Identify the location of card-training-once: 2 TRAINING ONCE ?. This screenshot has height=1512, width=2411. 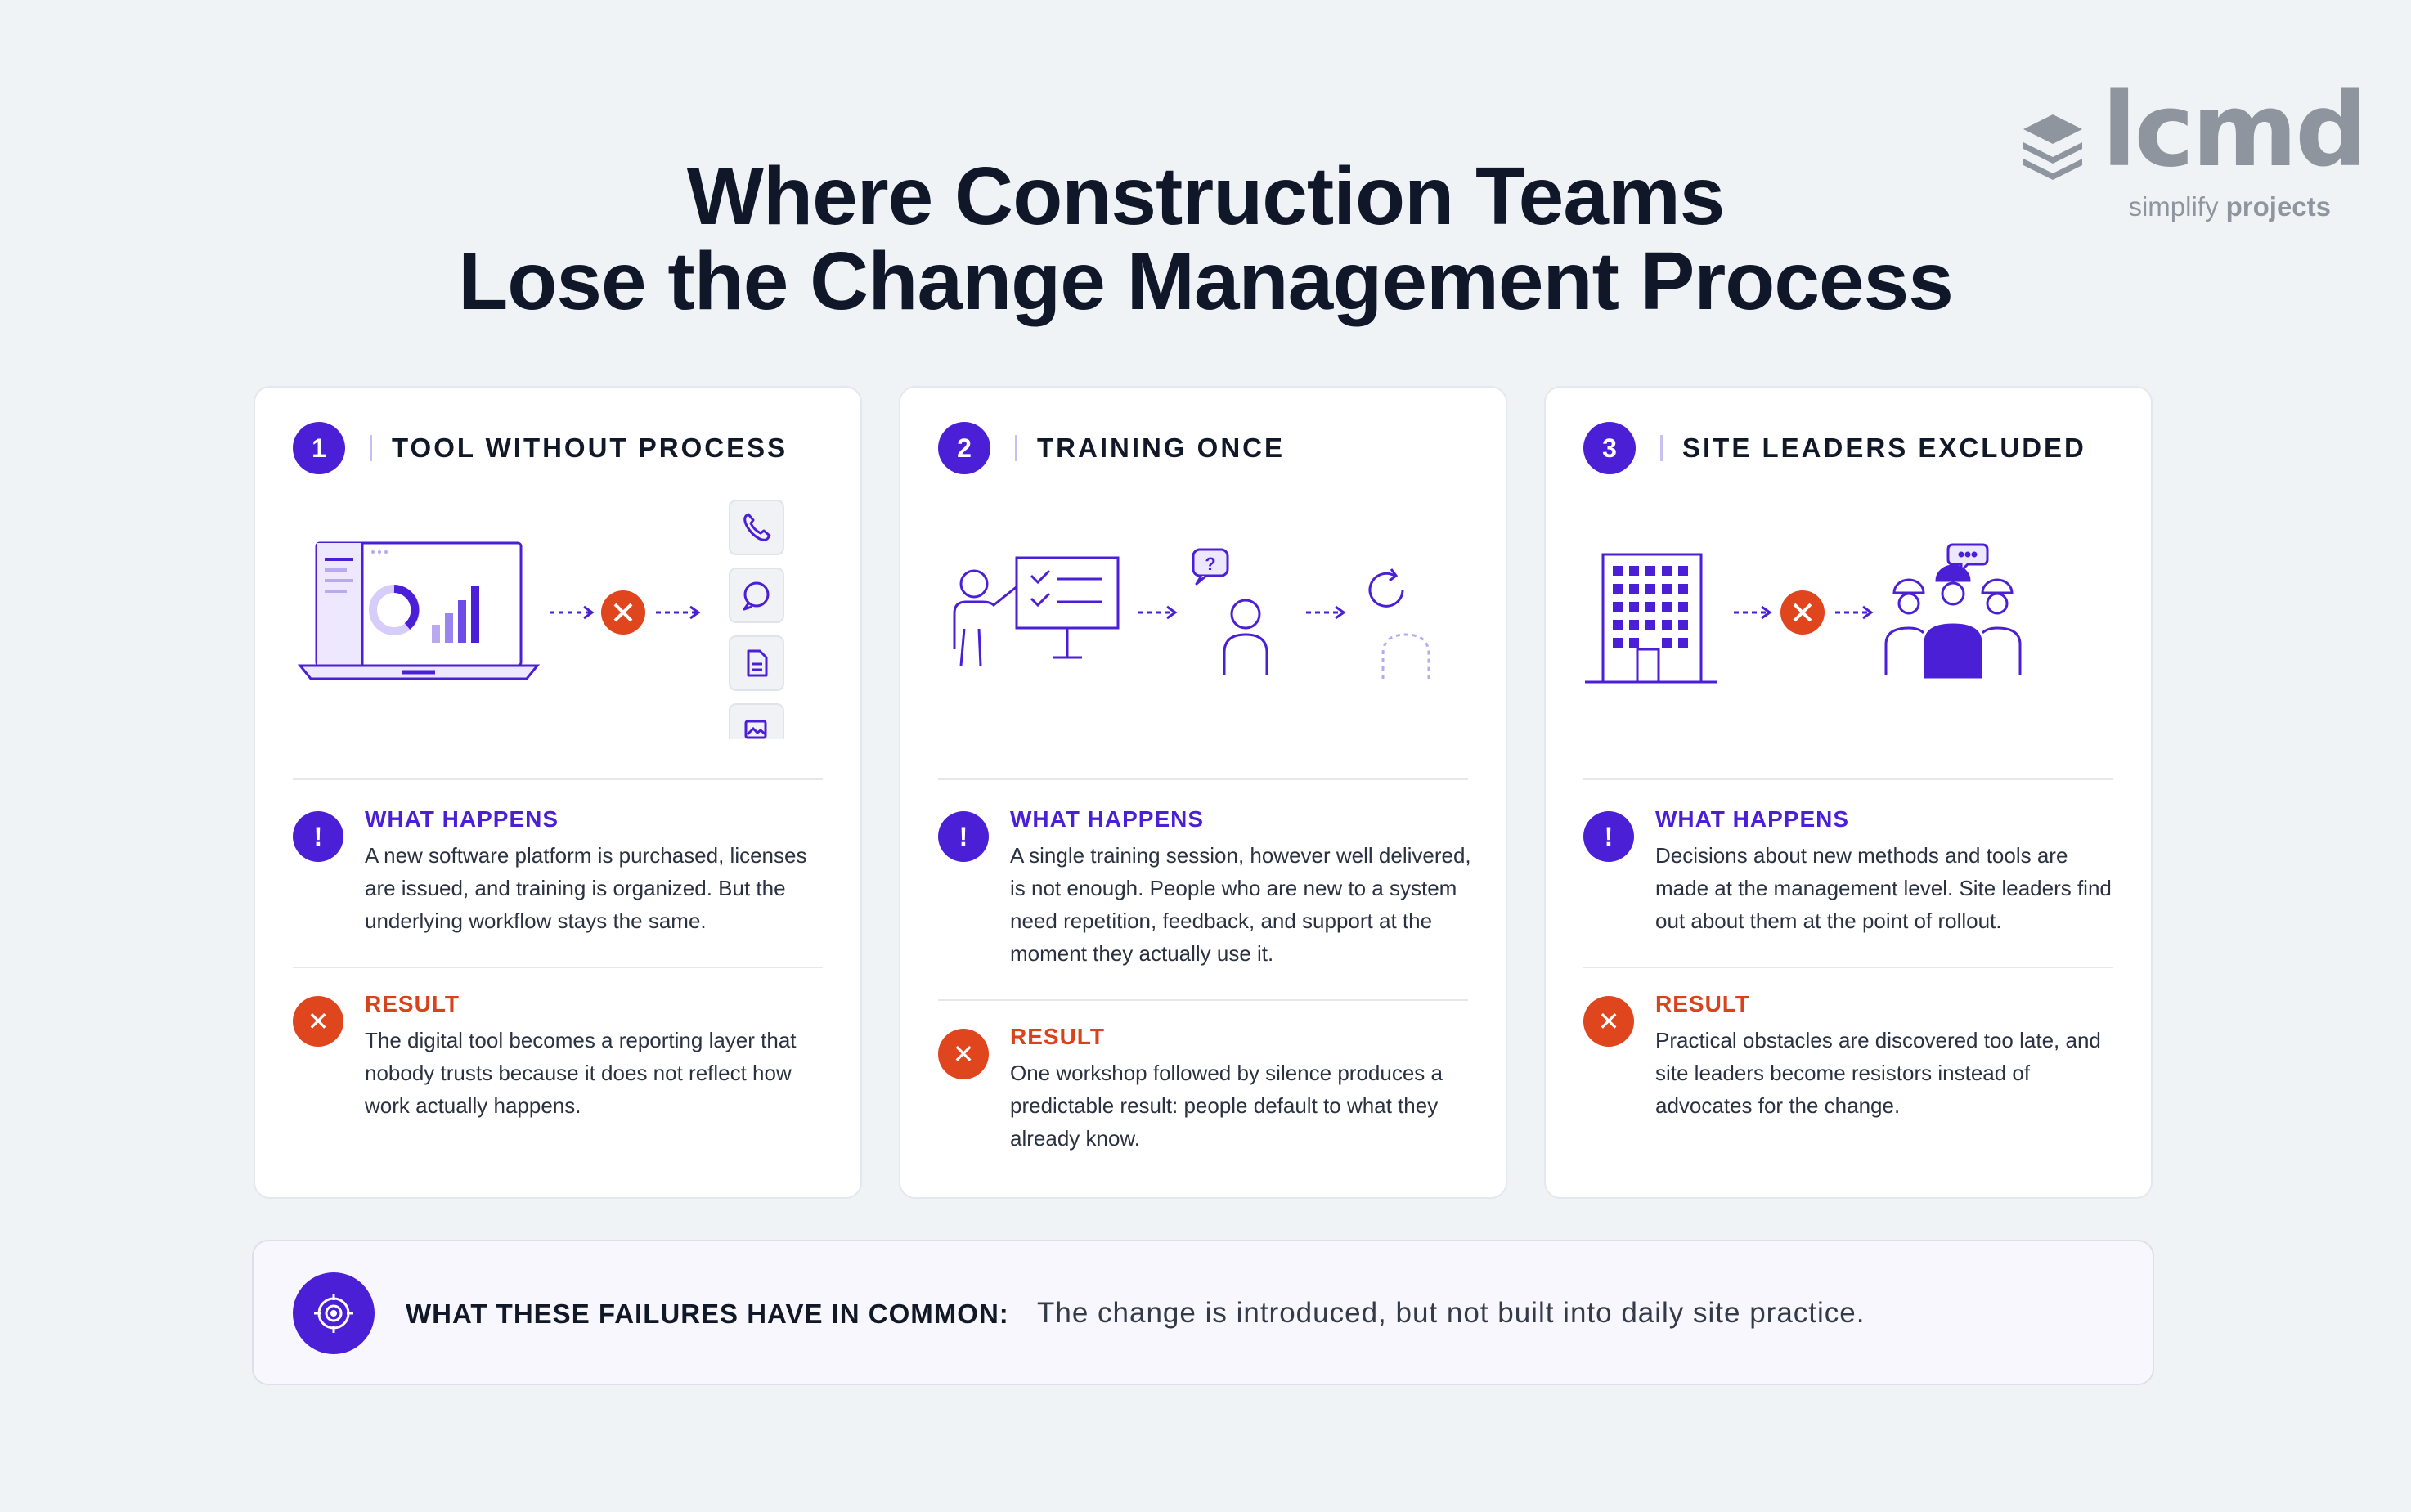
(1203, 792).